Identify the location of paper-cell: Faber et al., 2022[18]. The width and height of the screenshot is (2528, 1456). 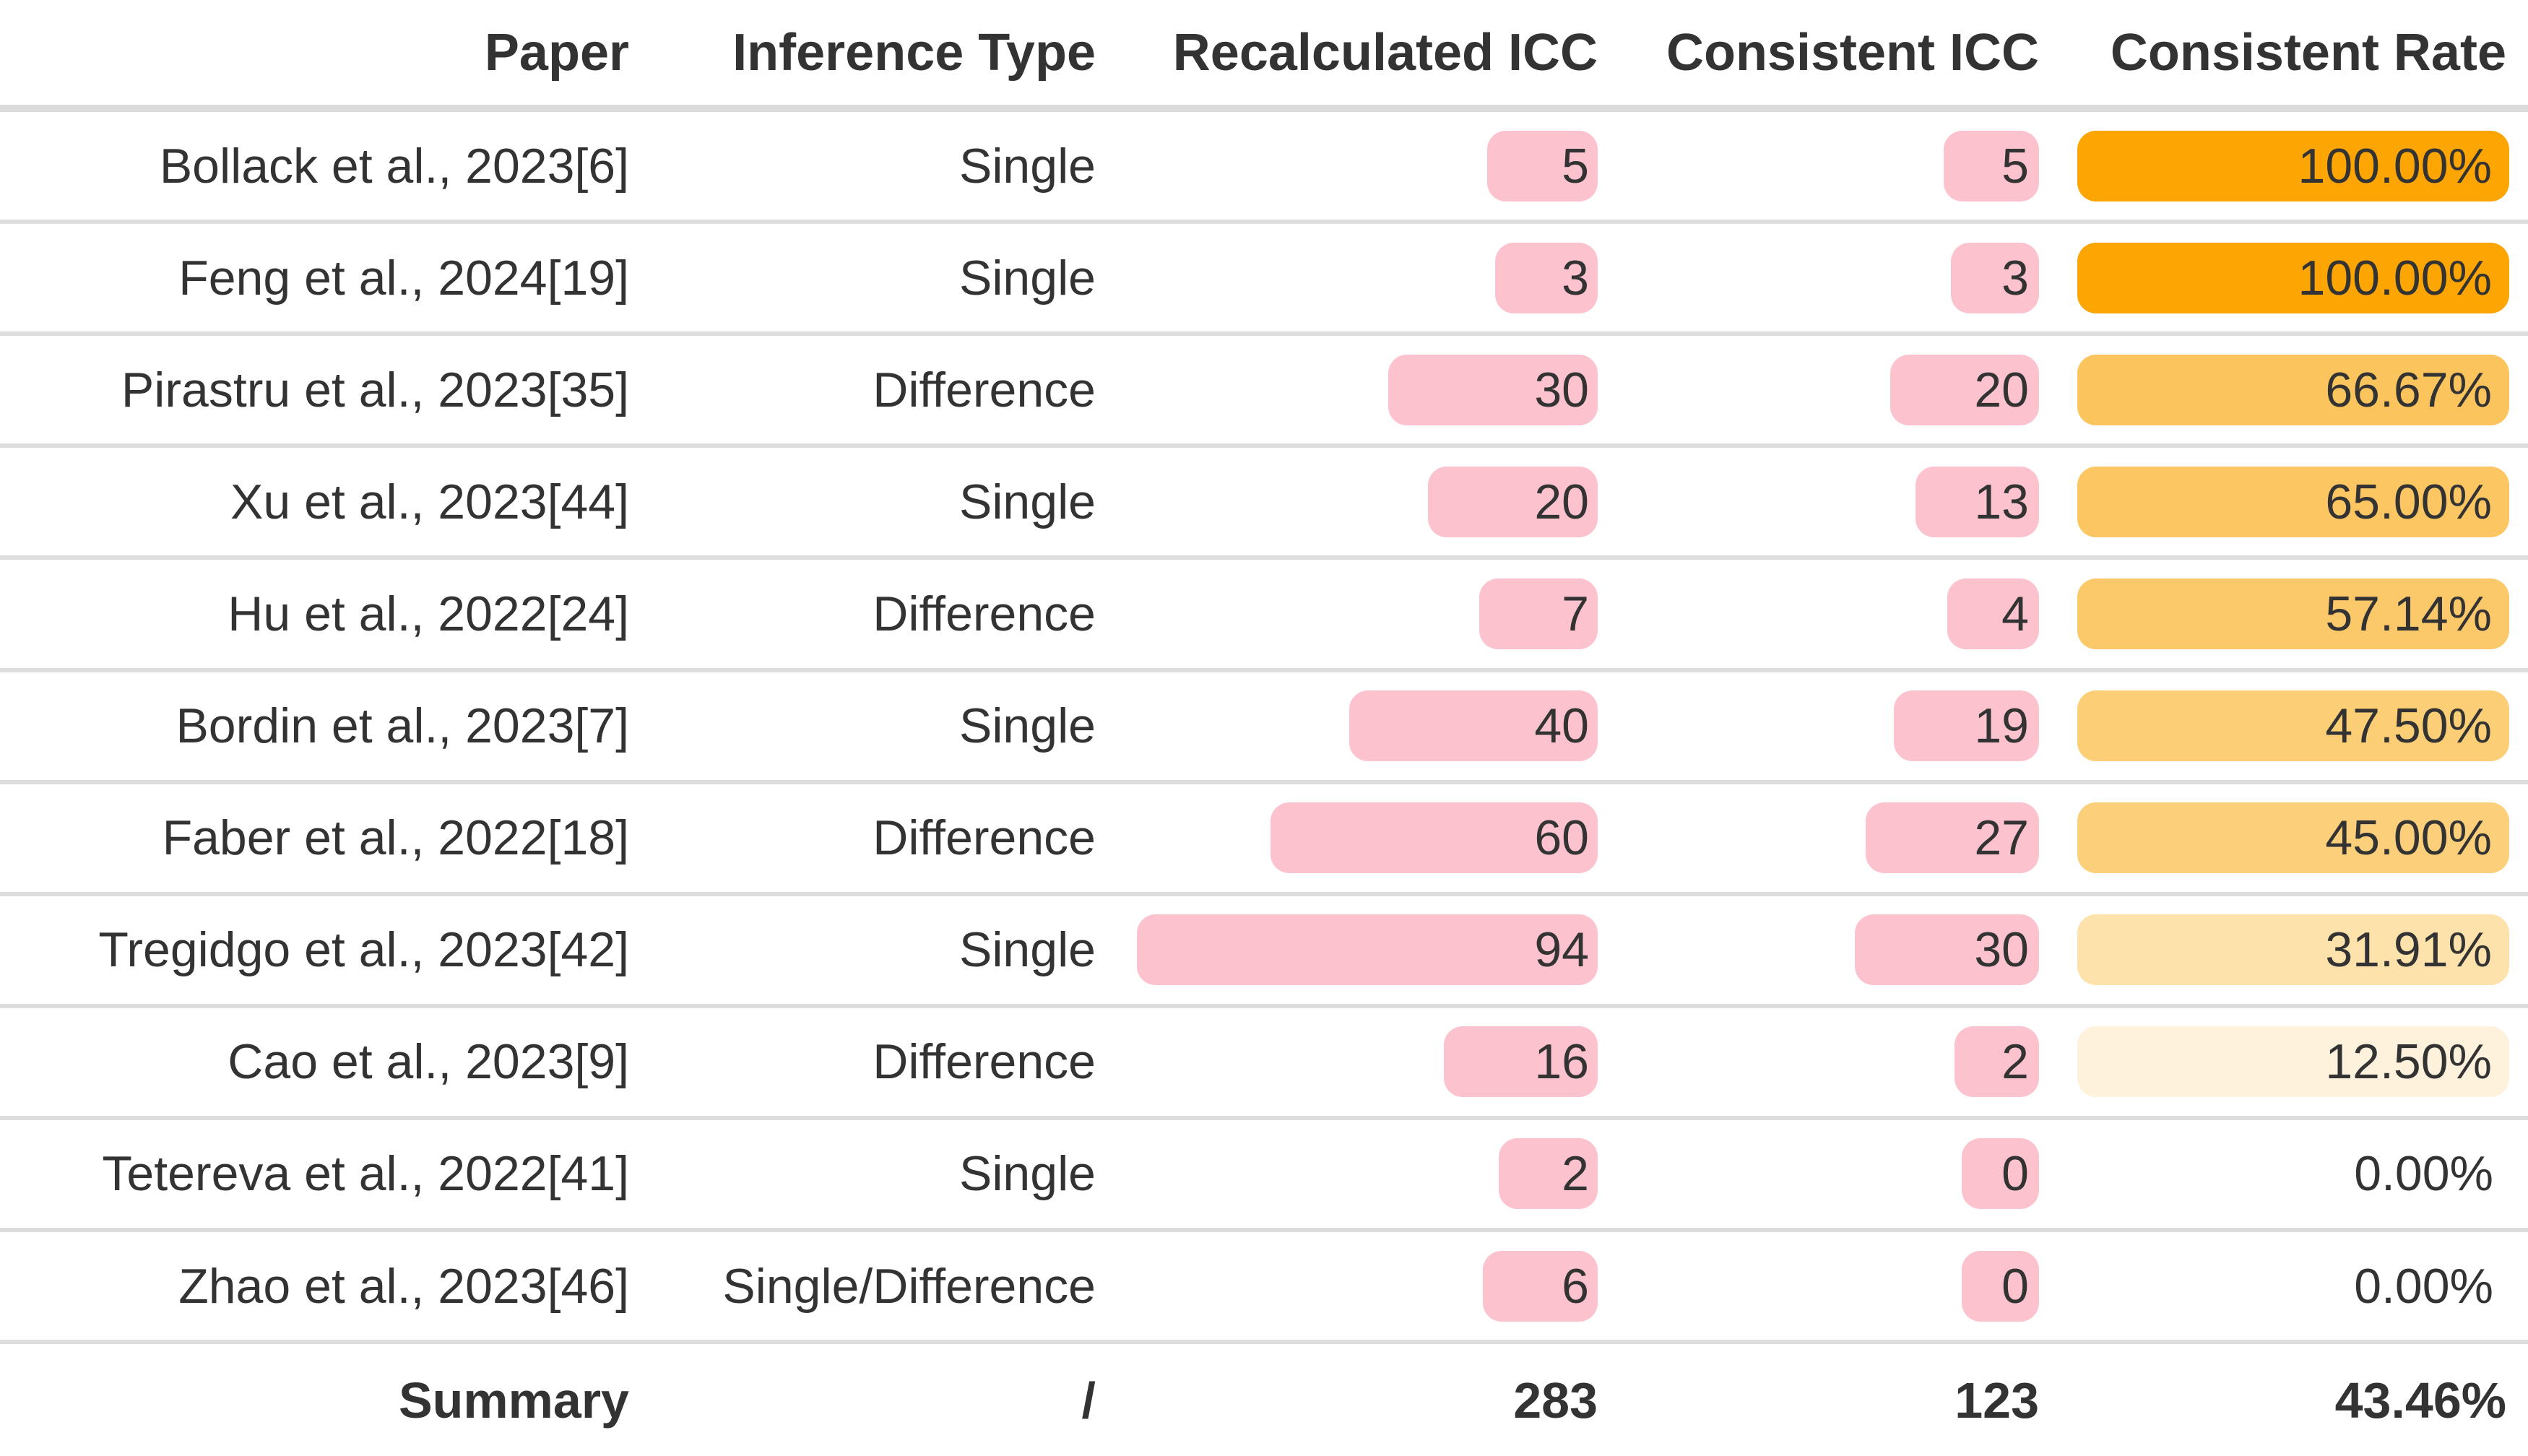
(395, 838).